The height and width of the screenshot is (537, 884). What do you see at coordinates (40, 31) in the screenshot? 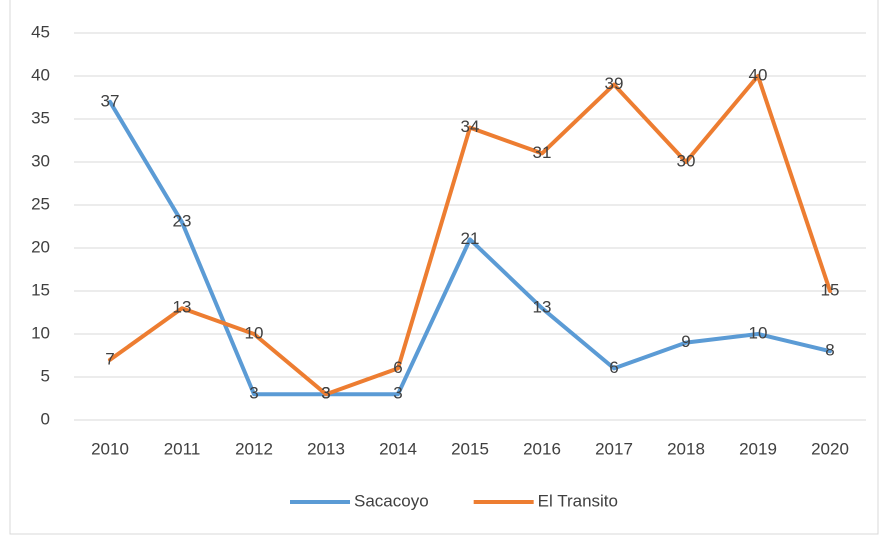
I see `y-tick-label: 45` at bounding box center [40, 31].